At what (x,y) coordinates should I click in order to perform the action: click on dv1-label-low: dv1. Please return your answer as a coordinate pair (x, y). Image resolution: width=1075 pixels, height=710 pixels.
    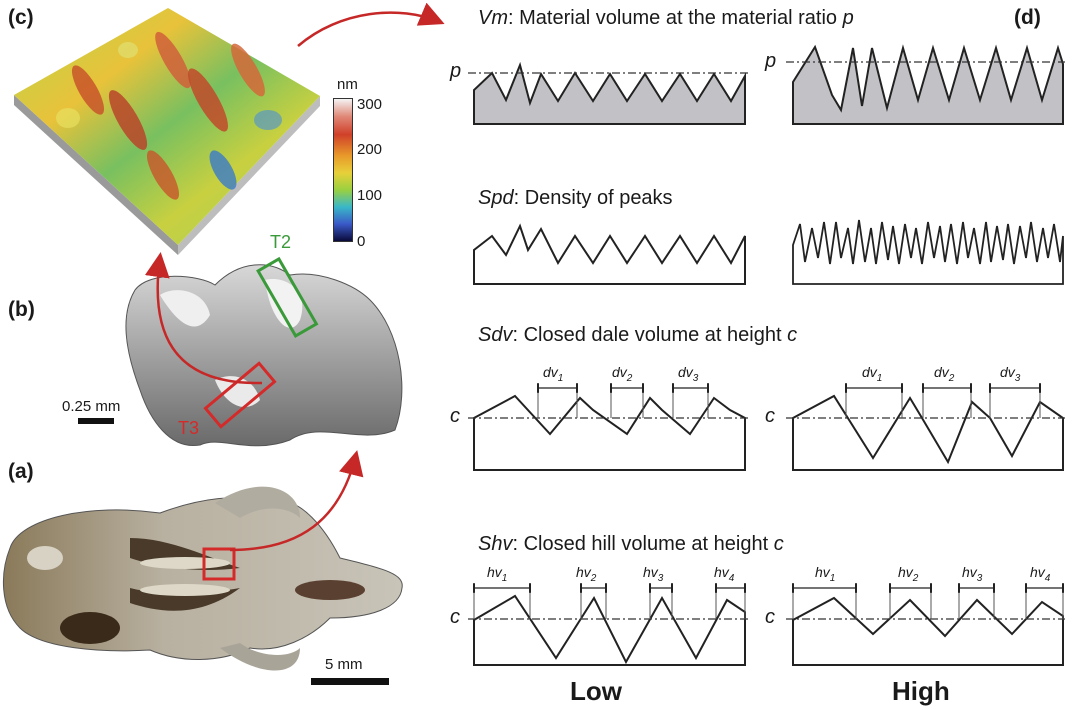
    Looking at the image, I should click on (553, 374).